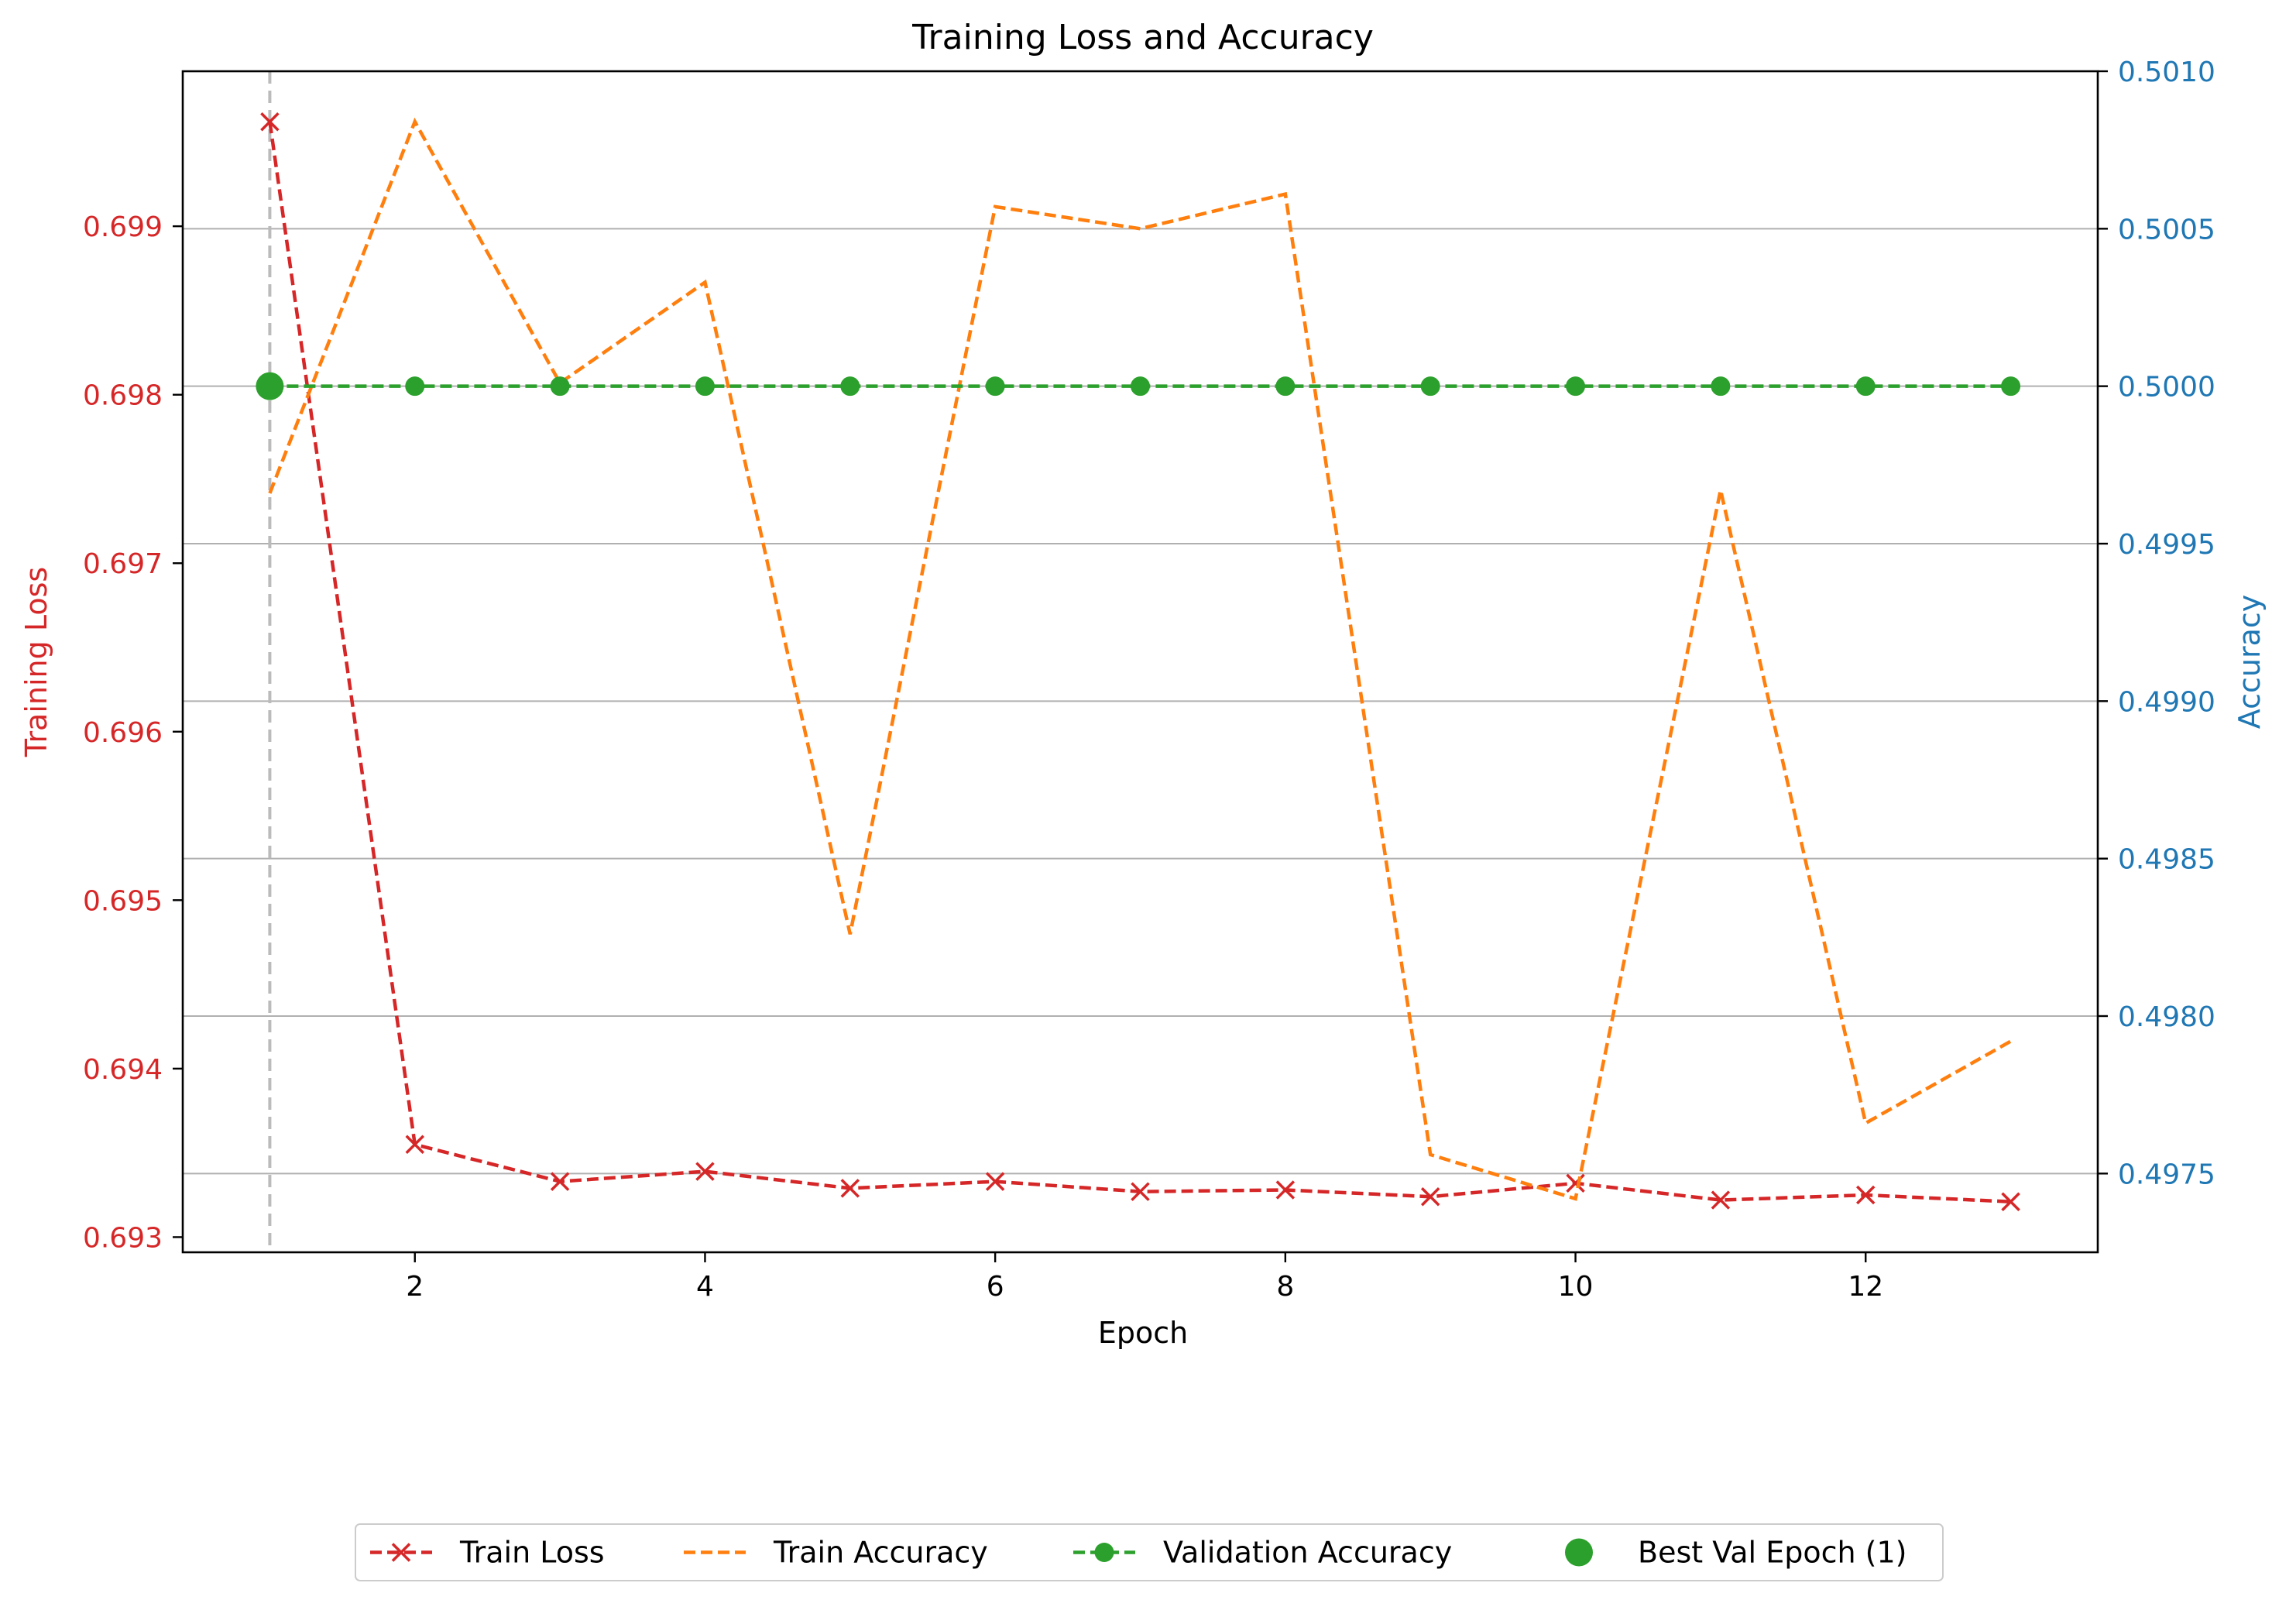  I want to click on legend-item-validation-accuracy: Validation Accuracy, so click(1262, 1553).